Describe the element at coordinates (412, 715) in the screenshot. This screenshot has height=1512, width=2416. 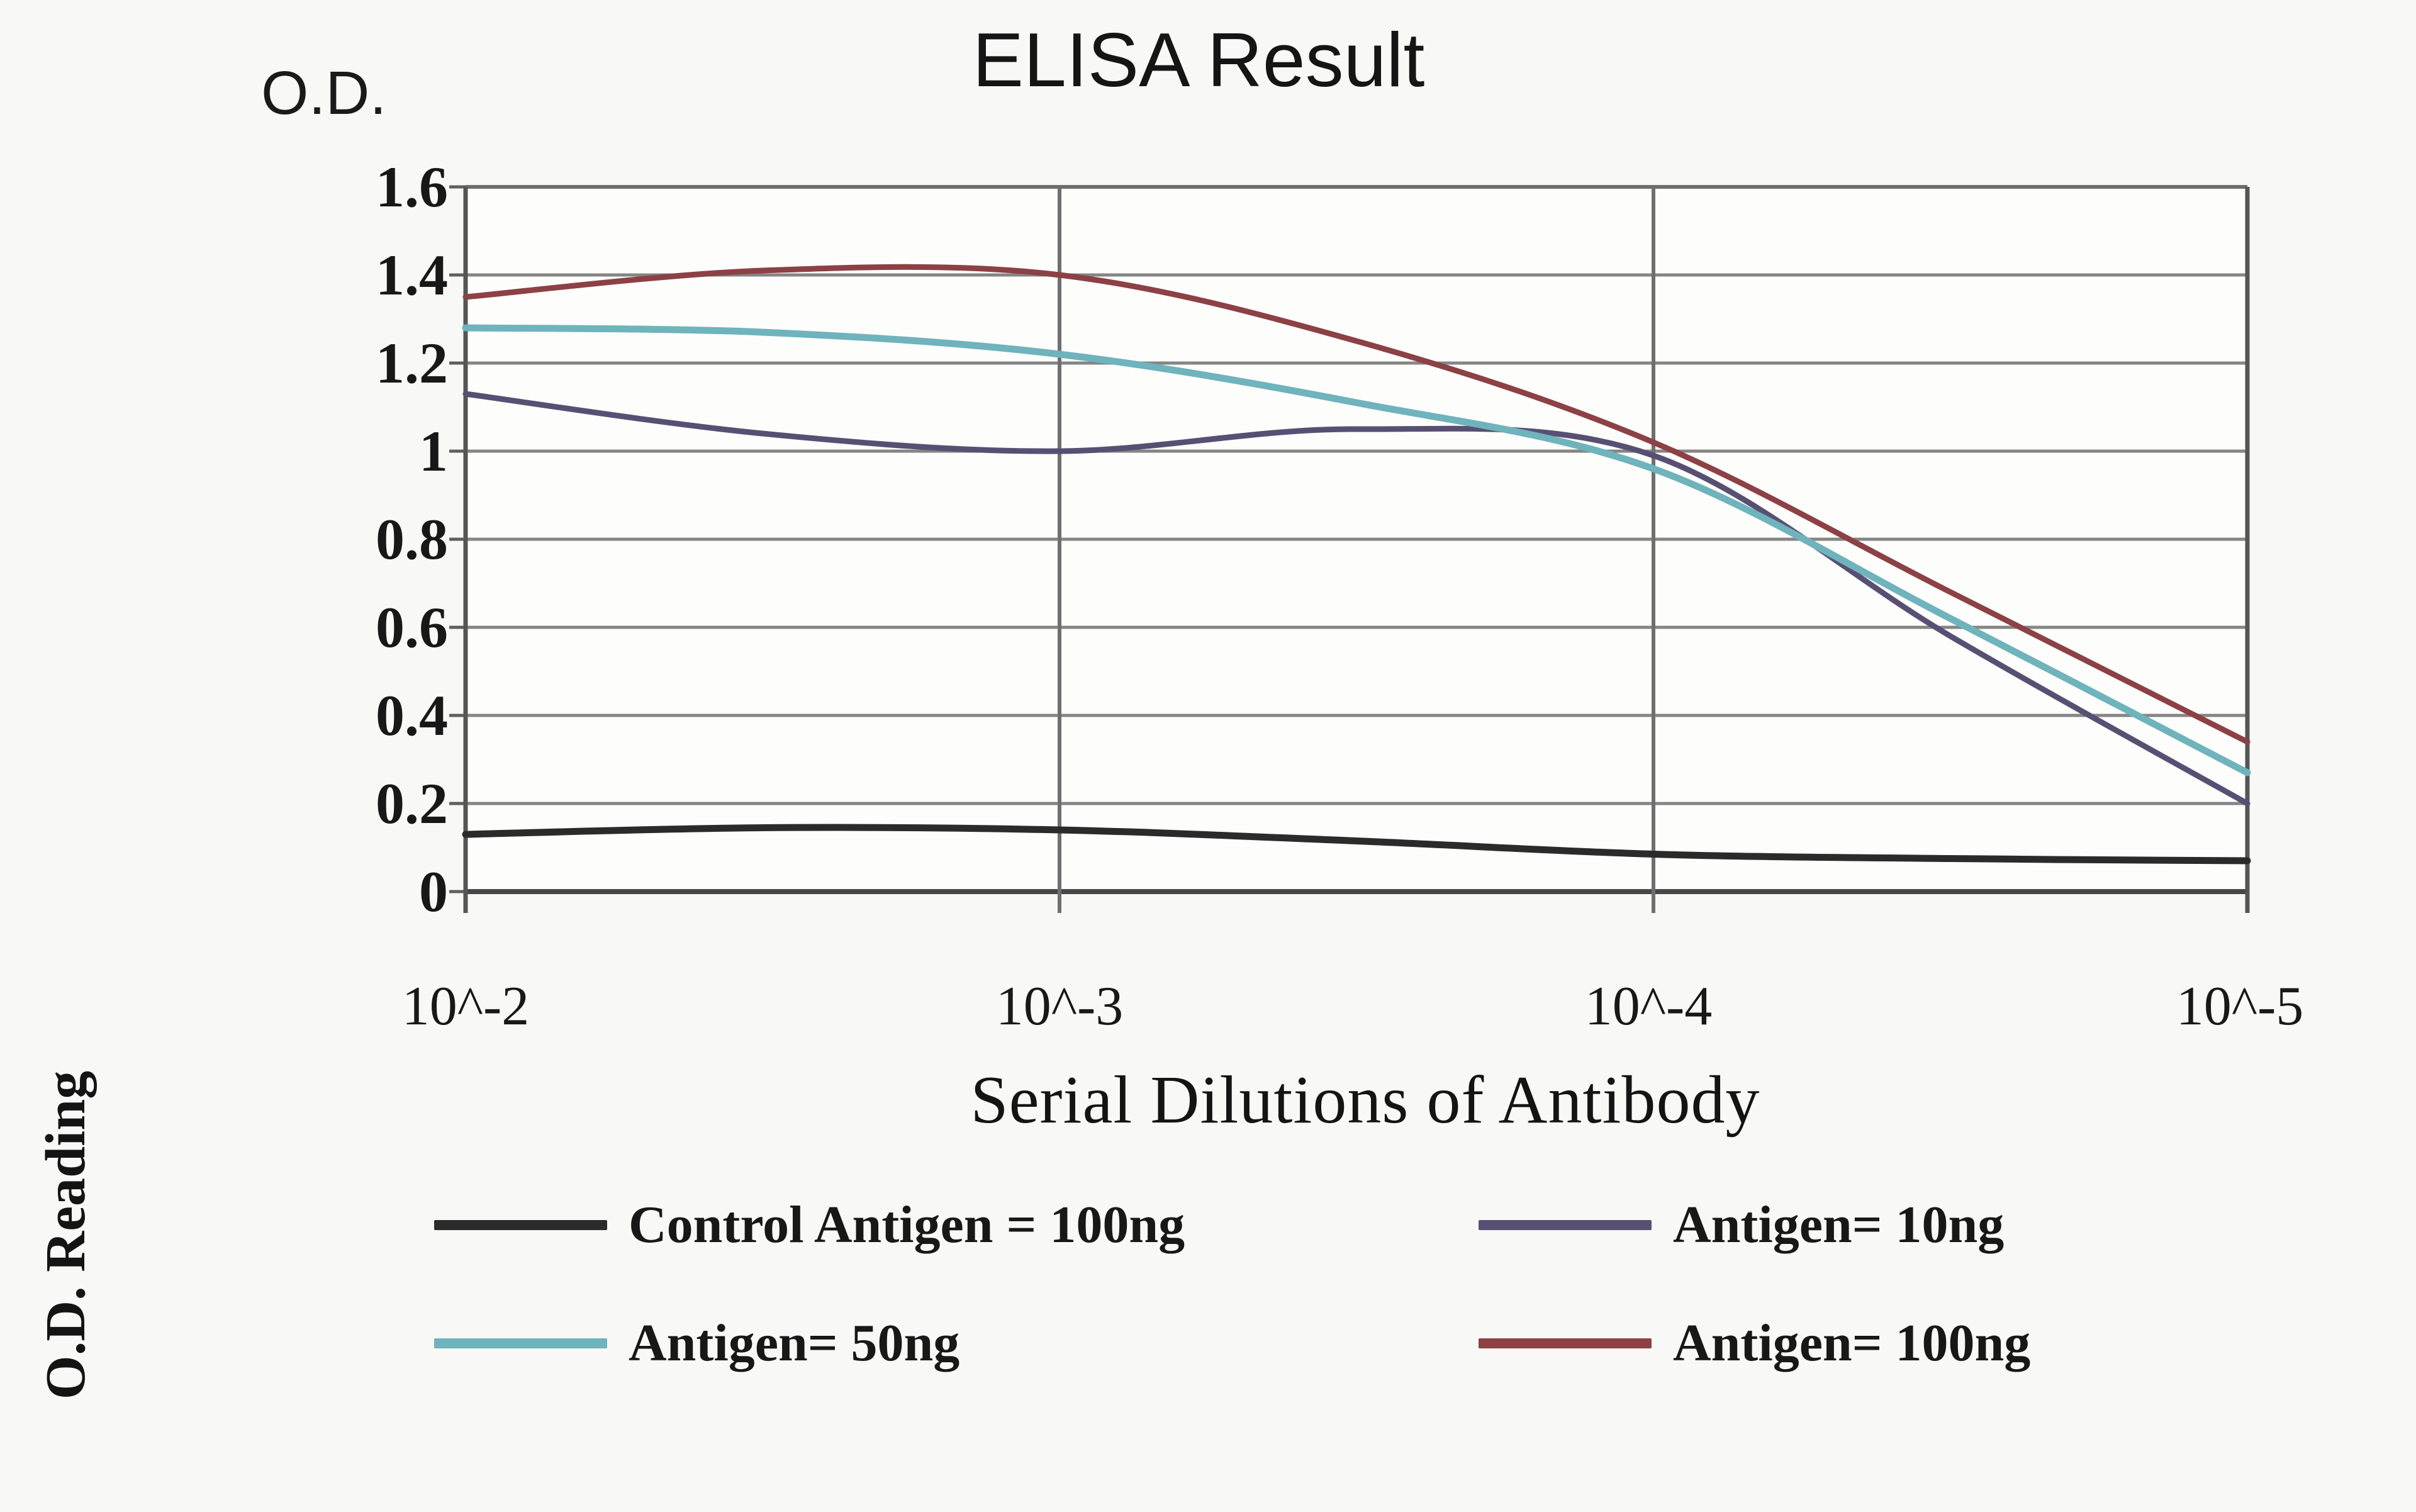
I see `y-tick-label: 0.4` at that location.